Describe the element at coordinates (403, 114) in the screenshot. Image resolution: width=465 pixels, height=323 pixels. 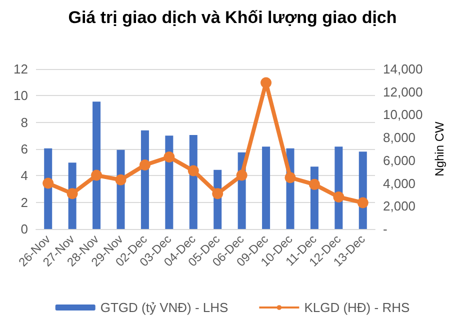
I see `y2-tick-label: 10,000` at that location.